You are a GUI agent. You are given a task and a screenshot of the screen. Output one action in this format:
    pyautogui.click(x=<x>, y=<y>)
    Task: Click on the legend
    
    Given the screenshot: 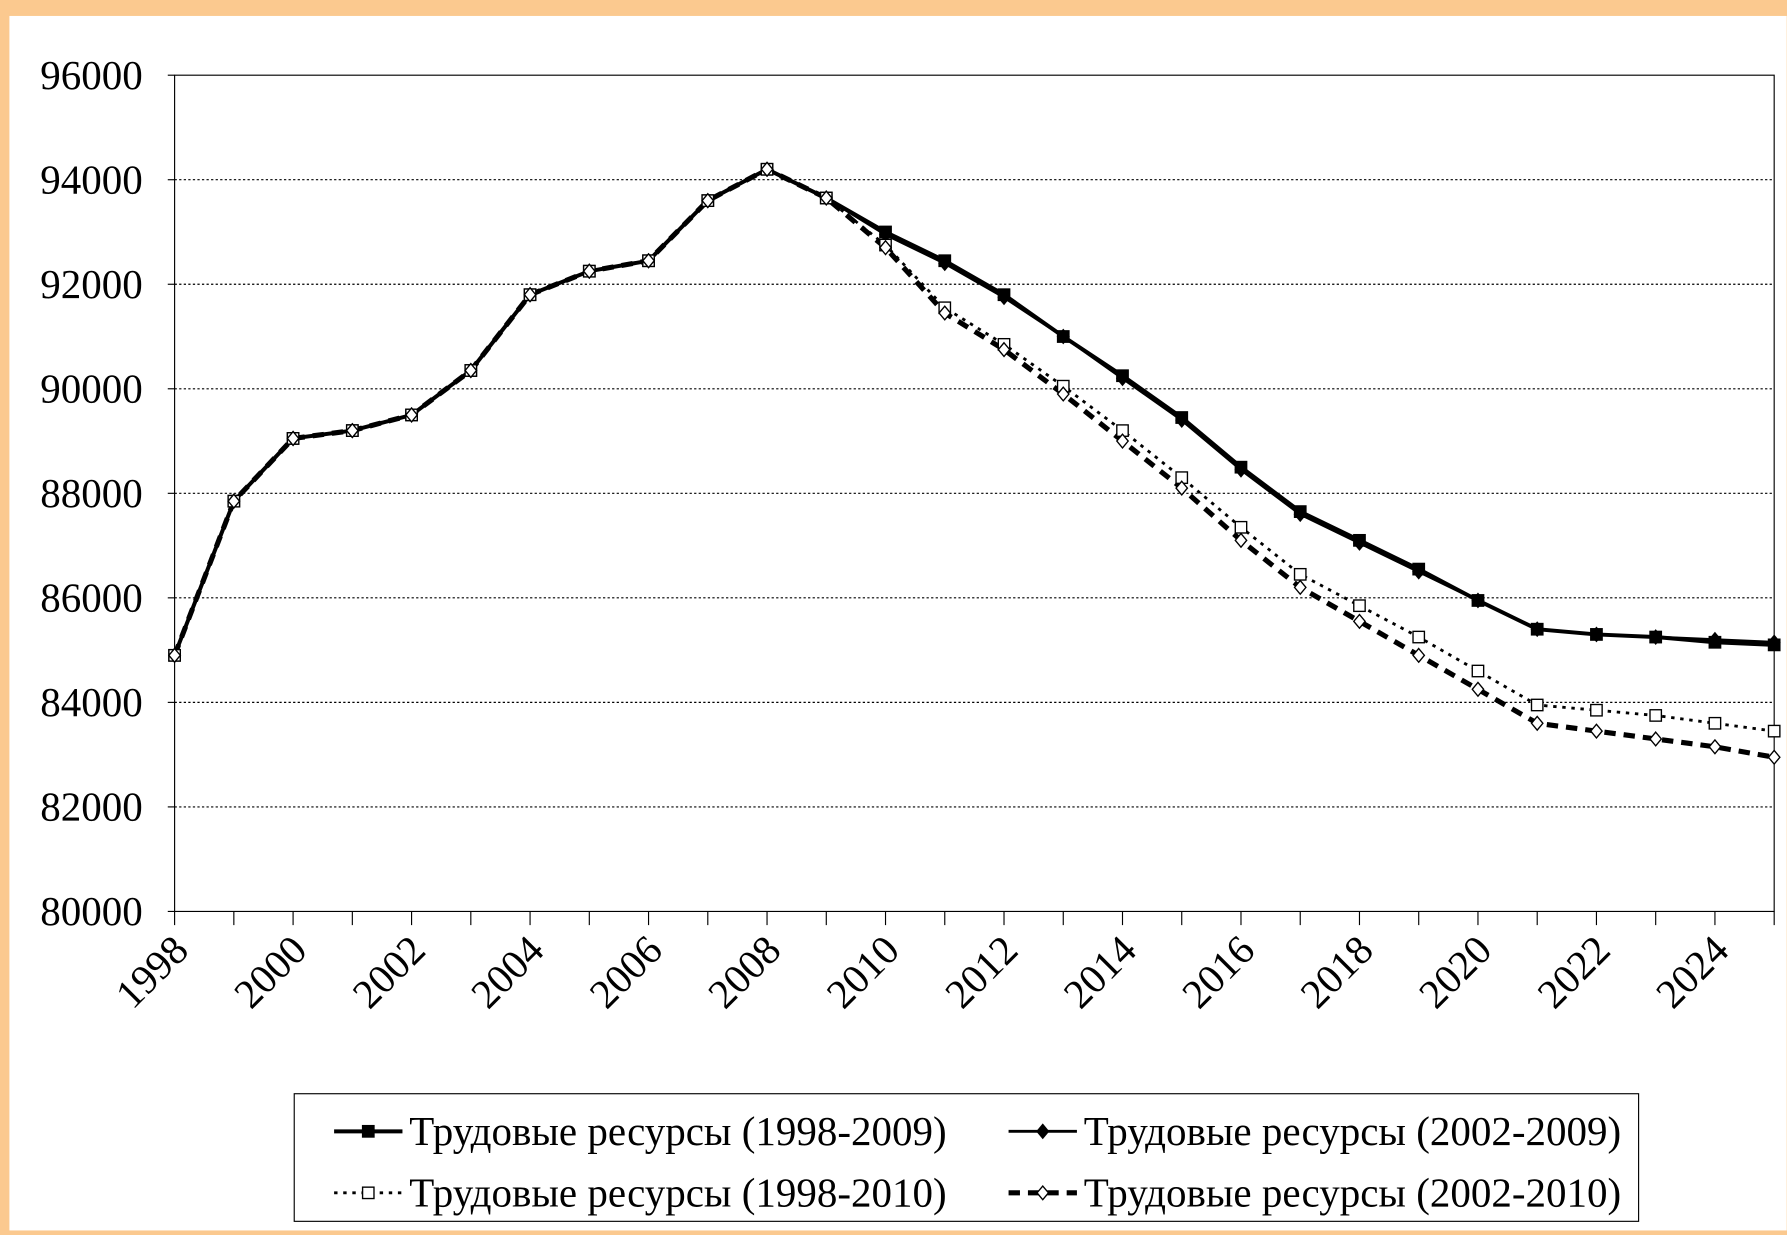 What is the action you would take?
    pyautogui.click(x=966, y=1157)
    